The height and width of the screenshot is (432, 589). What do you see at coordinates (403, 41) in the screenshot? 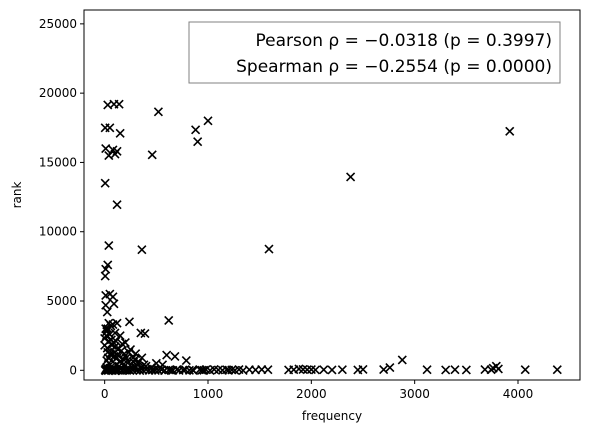
I see `annotation-pearson: Pearson ρ = −0.0318 (p = 0.3997)` at bounding box center [403, 41].